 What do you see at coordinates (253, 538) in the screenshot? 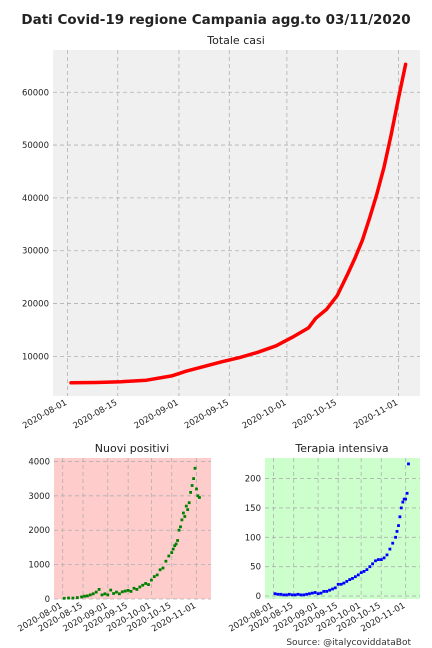
I see `y-tick-label: 100` at bounding box center [253, 538].